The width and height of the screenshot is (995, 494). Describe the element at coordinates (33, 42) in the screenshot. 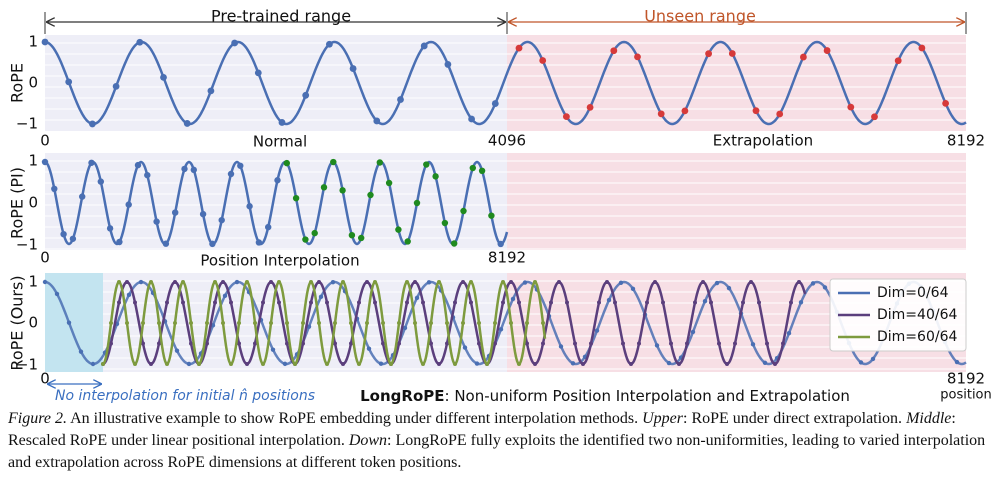

I see `y-tick-label: 1` at that location.